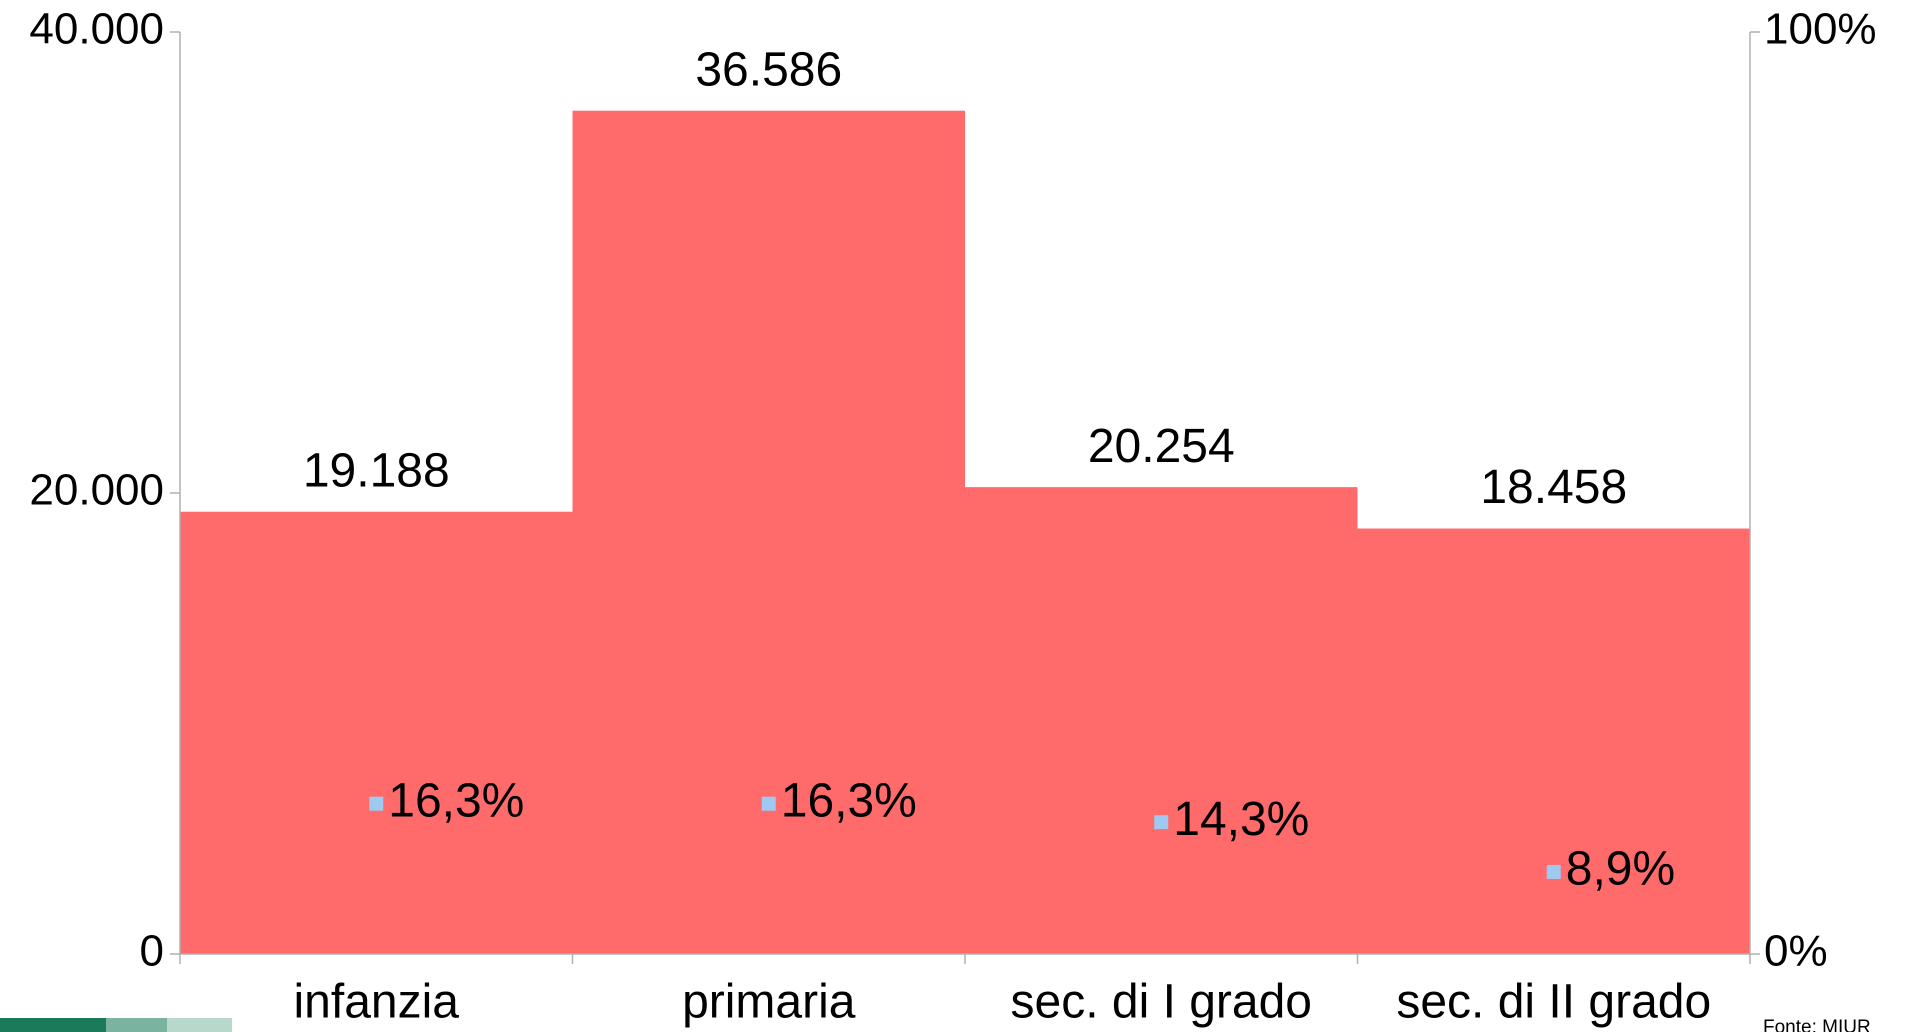  I want to click on y-tick-label: 20.000, so click(96, 490).